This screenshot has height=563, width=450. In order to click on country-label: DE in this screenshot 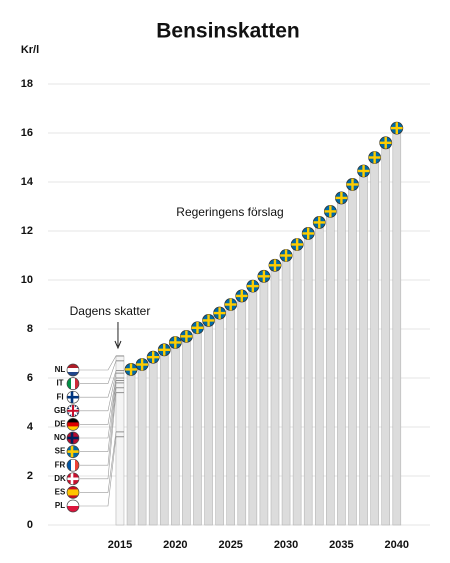, I will do `click(60, 424)`.